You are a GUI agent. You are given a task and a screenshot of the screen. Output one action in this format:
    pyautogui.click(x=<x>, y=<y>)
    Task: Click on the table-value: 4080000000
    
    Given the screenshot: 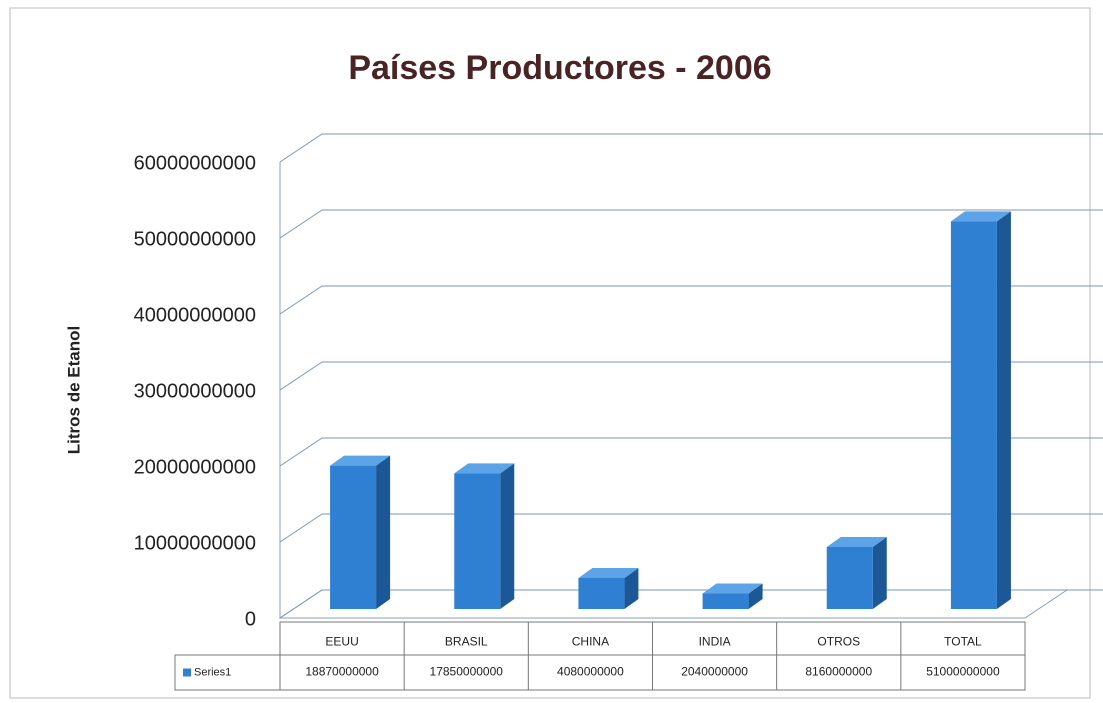 What is the action you would take?
    pyautogui.click(x=590, y=672)
    